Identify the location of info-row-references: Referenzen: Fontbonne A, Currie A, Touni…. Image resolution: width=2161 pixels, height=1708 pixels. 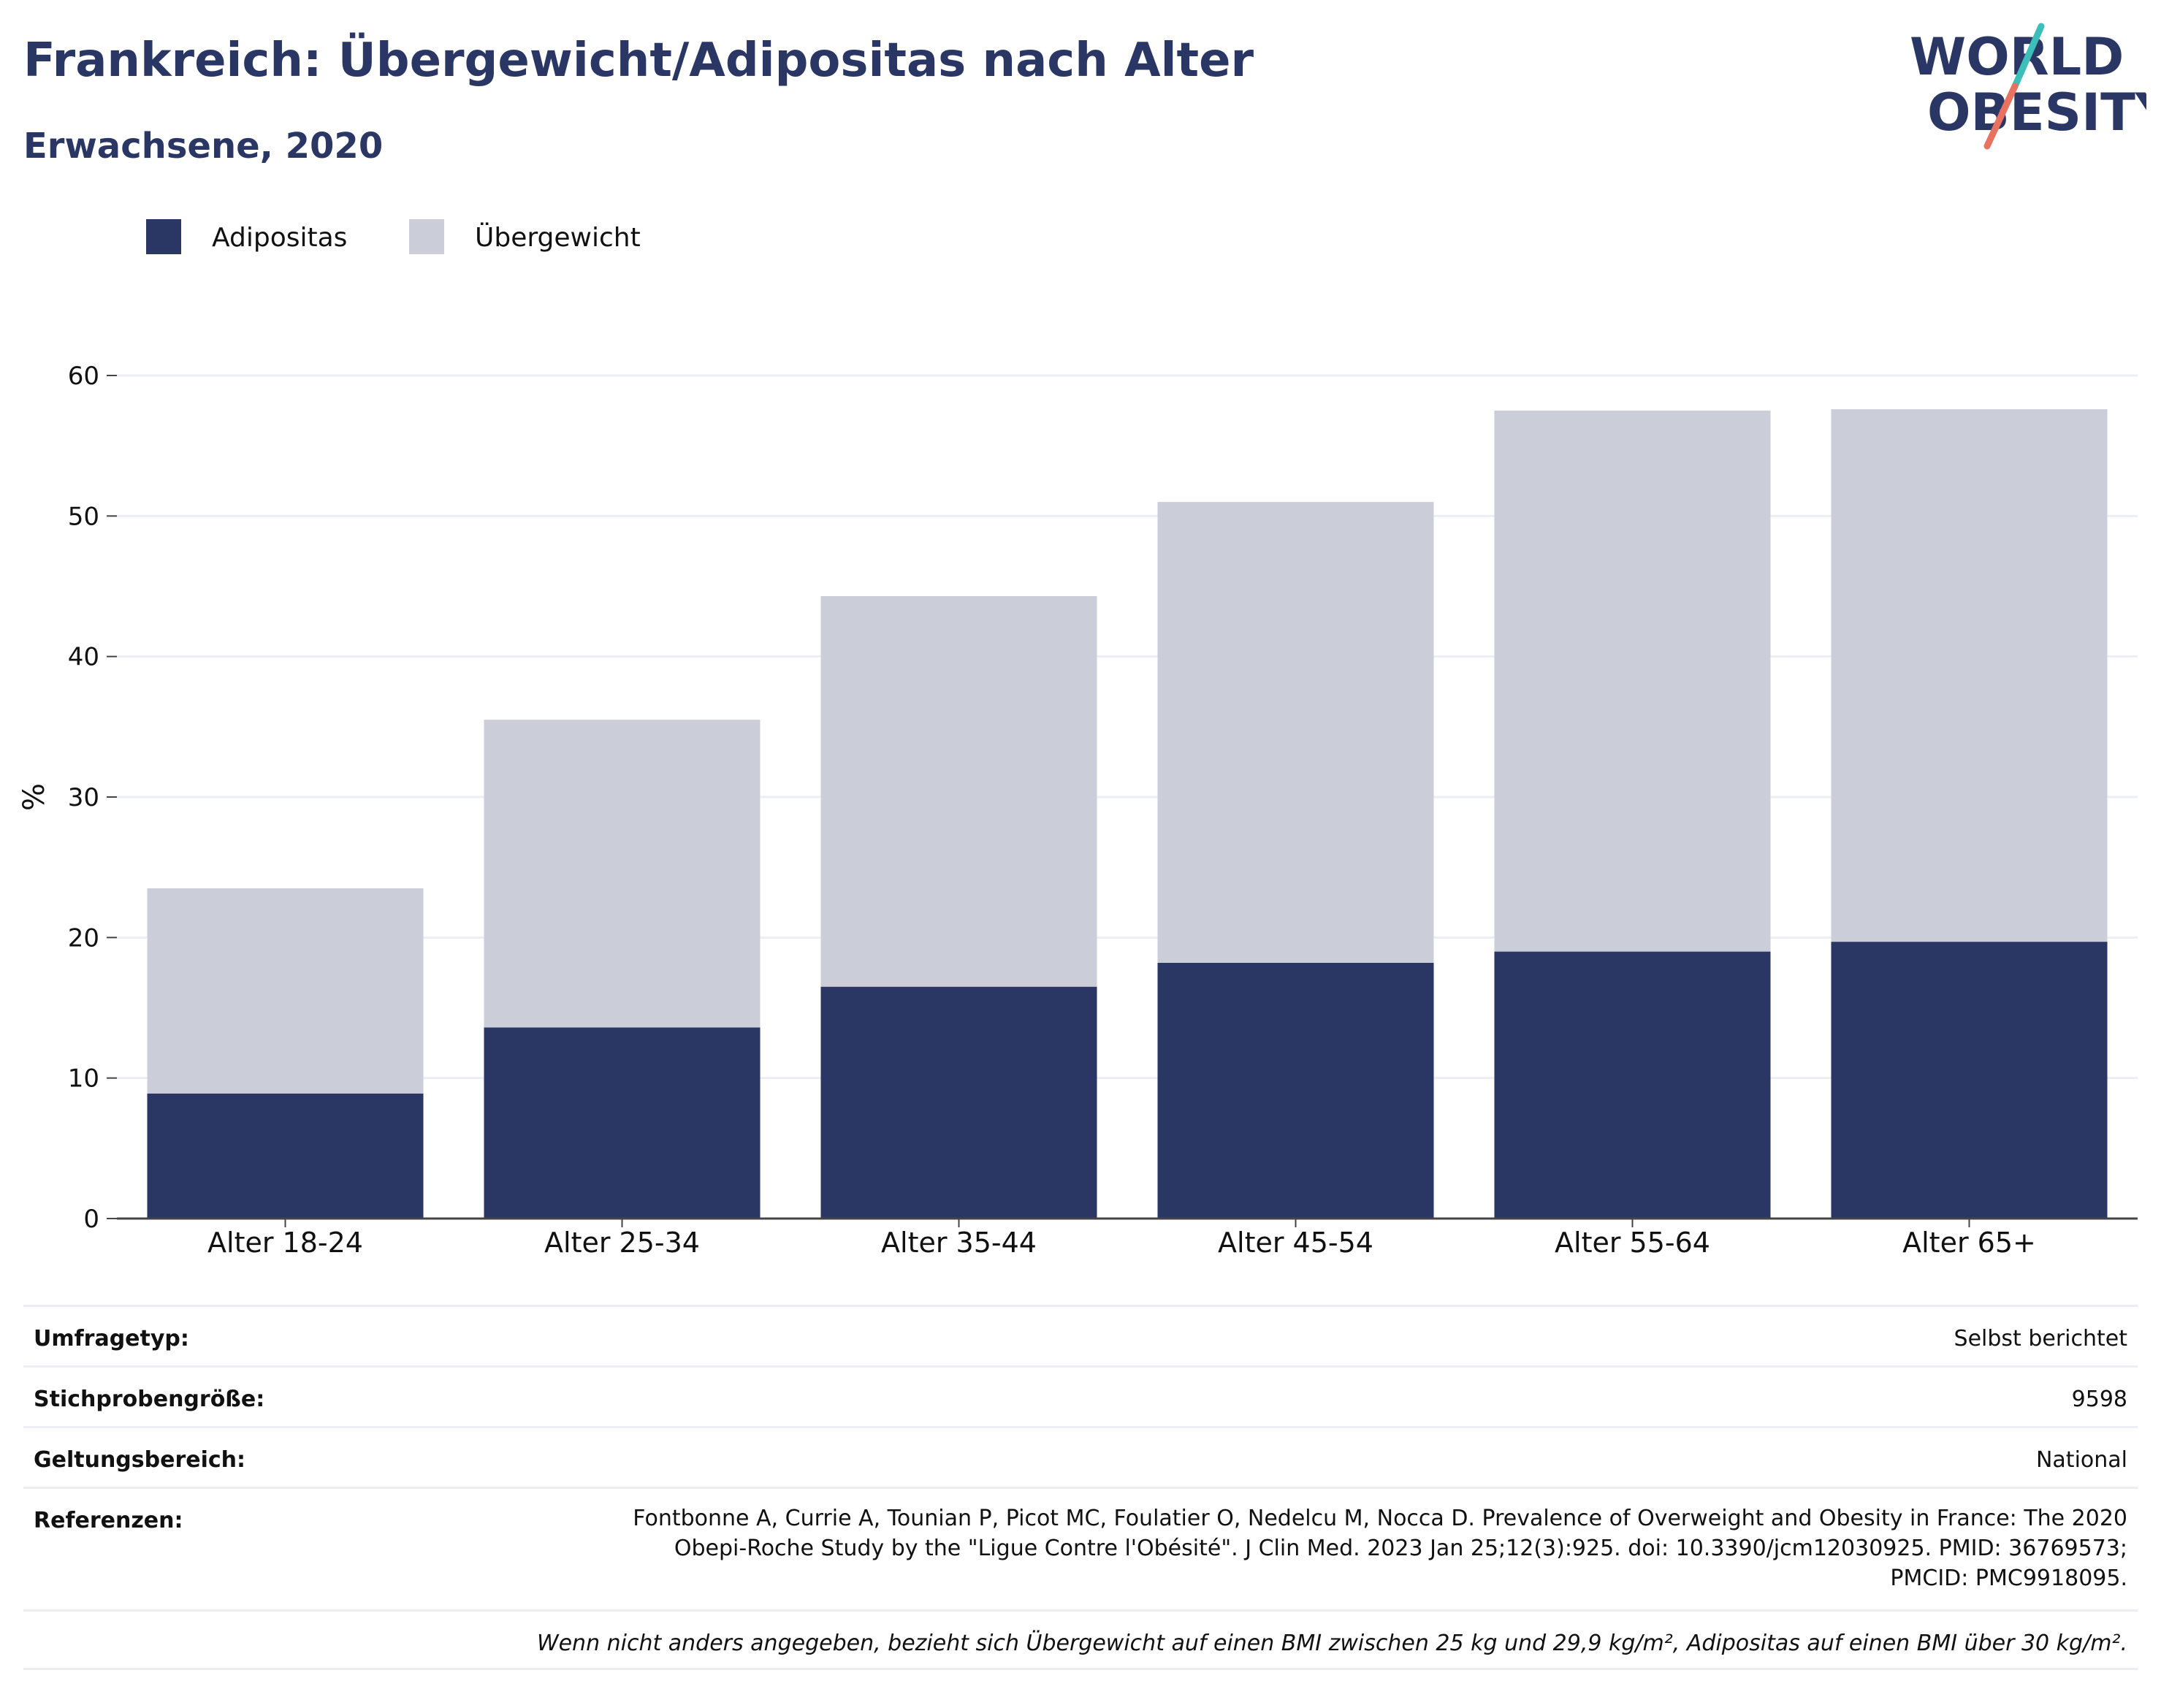
(1080, 1548).